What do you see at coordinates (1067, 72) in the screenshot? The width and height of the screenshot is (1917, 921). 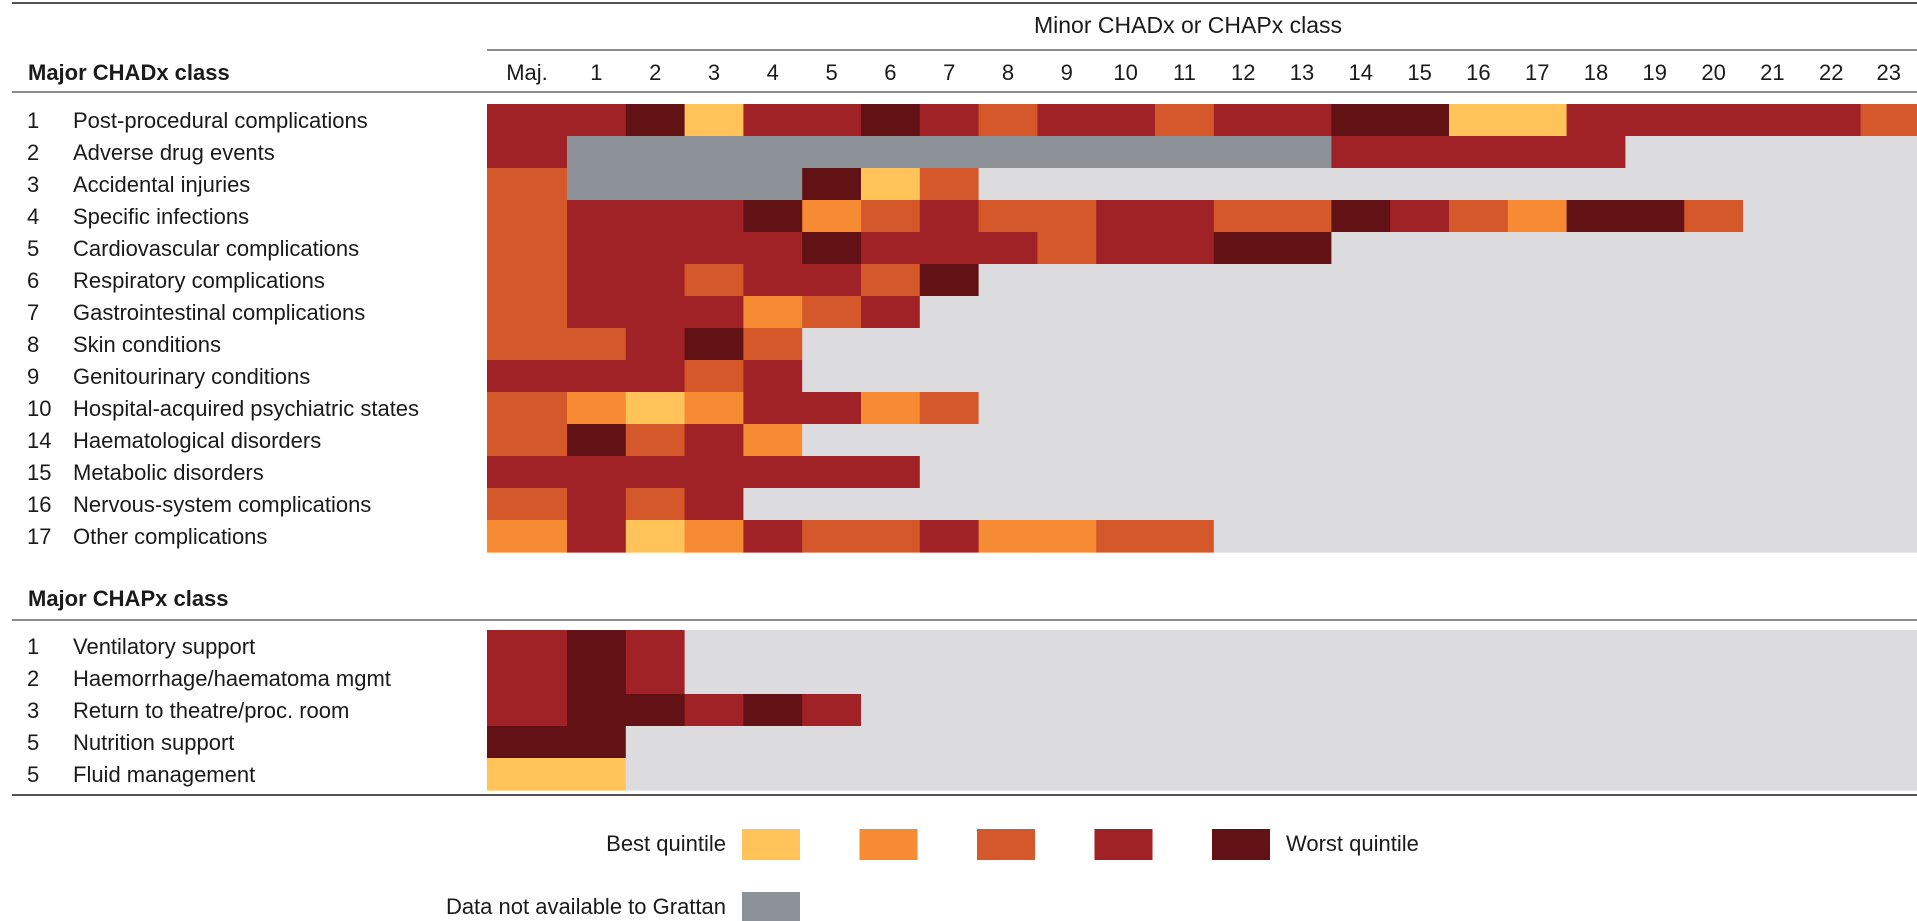 I see `column-label: 9` at bounding box center [1067, 72].